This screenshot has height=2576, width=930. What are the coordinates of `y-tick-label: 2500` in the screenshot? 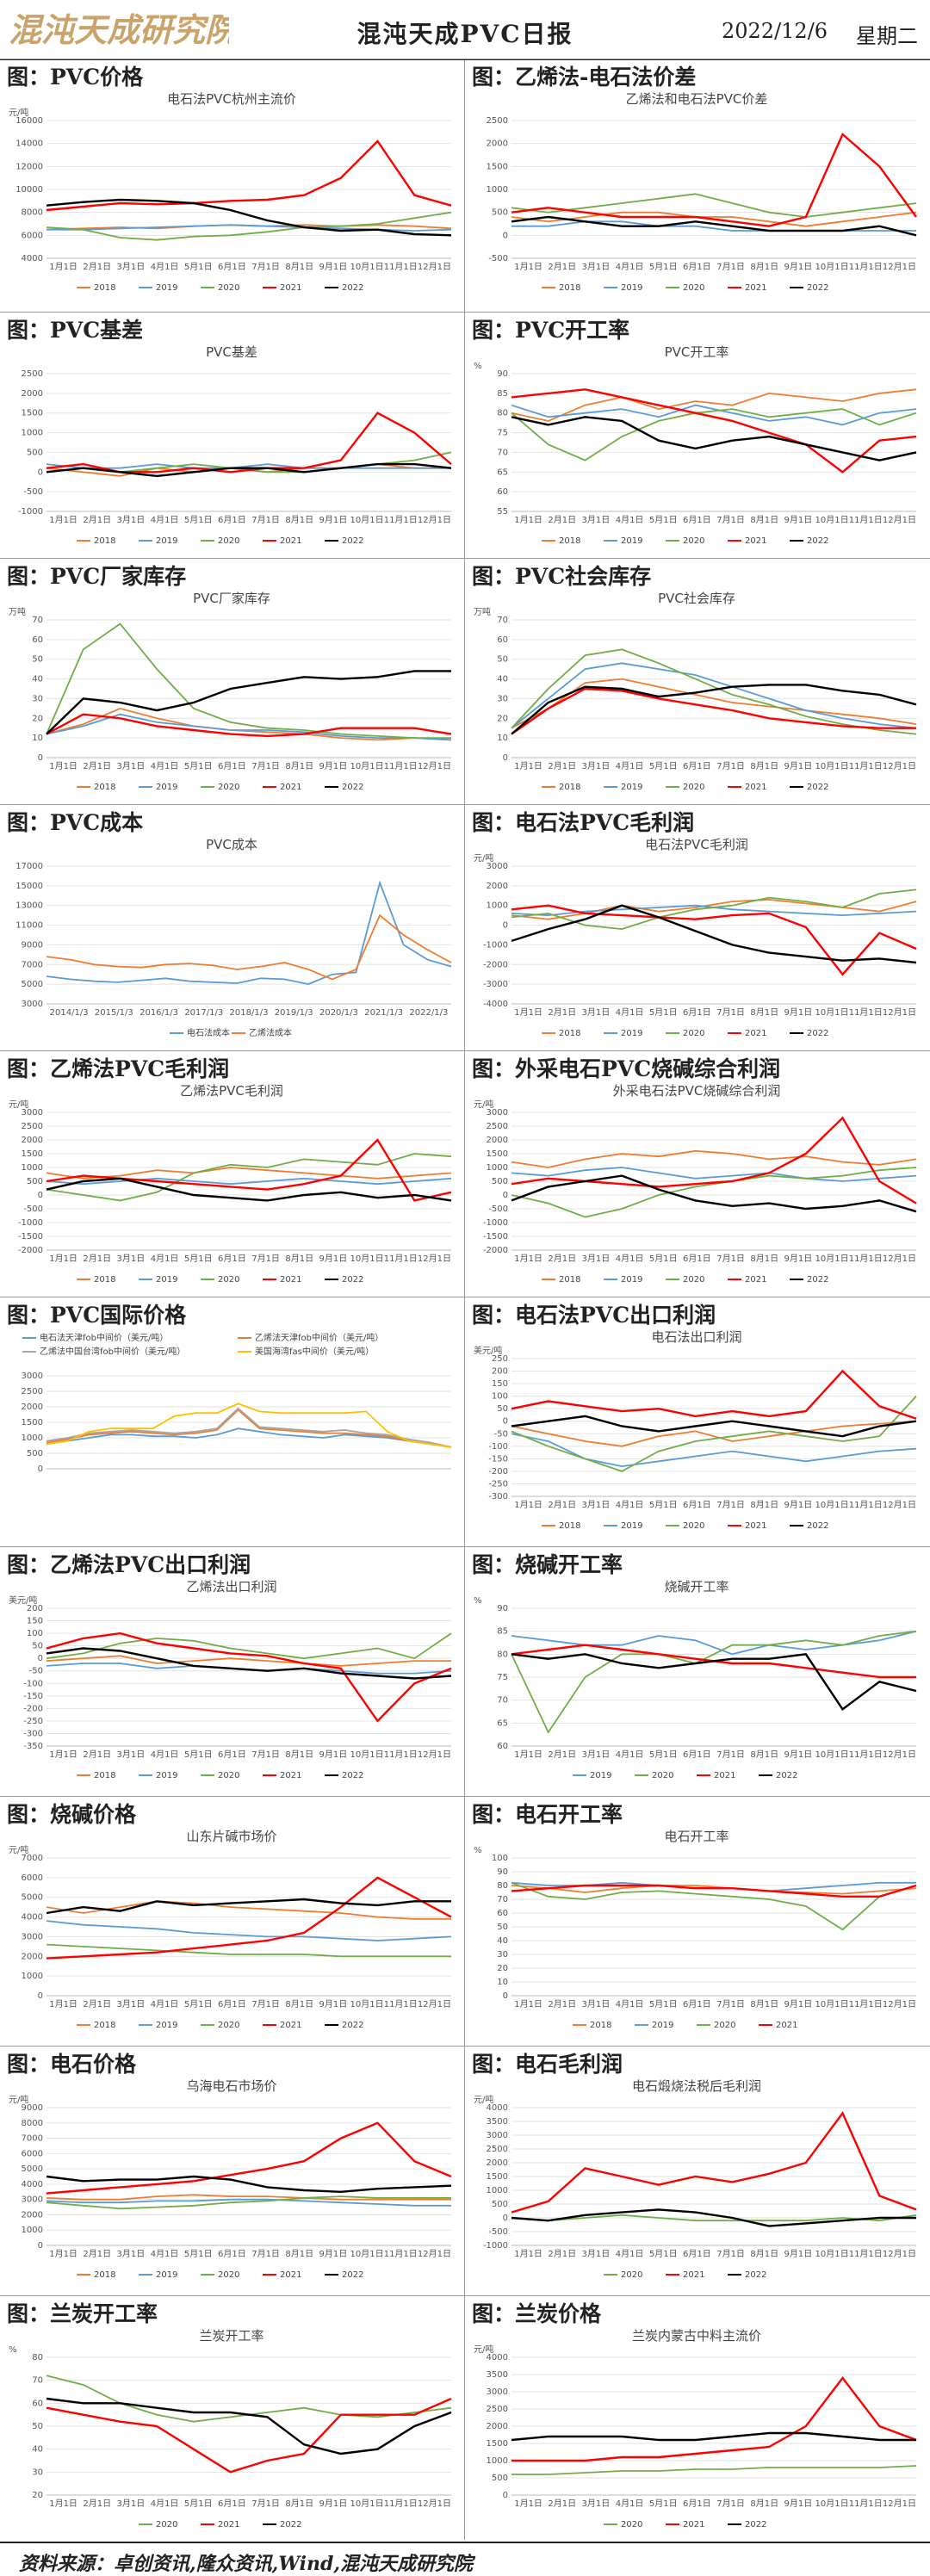 It's located at (498, 1126).